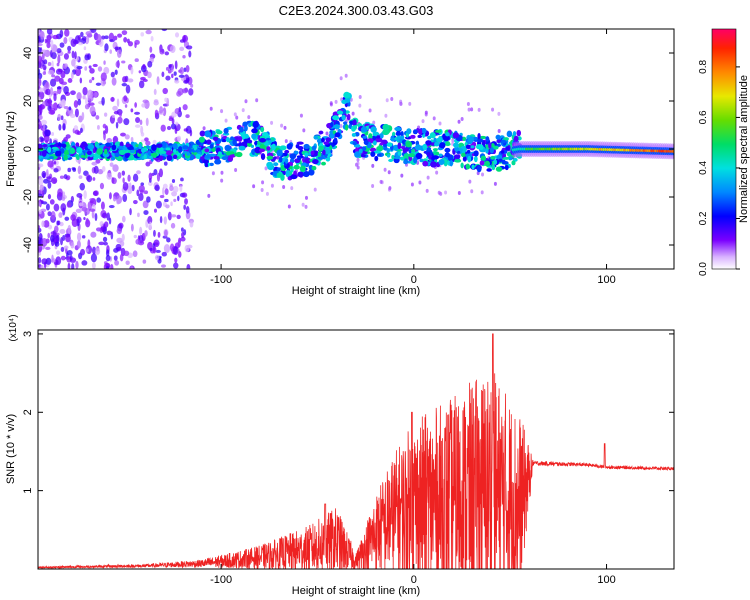 This screenshot has width=750, height=600. What do you see at coordinates (11, 149) in the screenshot?
I see `spectrogram-y-label: Frequency (Hz)` at bounding box center [11, 149].